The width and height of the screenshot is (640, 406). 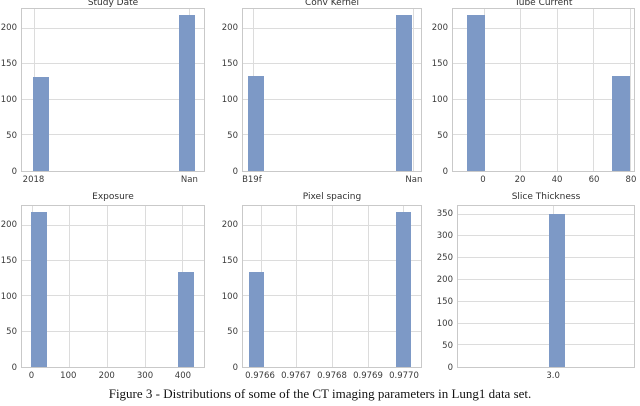 What do you see at coordinates (332, 4) in the screenshot?
I see `plot-title-conv-kernel: Conv Kernel` at bounding box center [332, 4].